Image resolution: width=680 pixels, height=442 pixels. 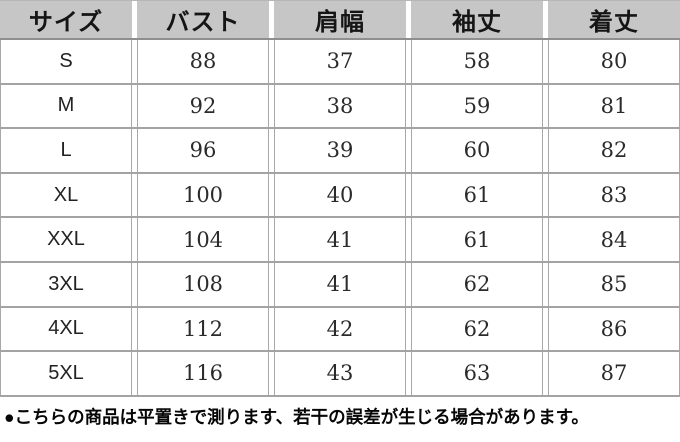 I want to click on column-header-3: 肩幅, so click(x=340, y=19).